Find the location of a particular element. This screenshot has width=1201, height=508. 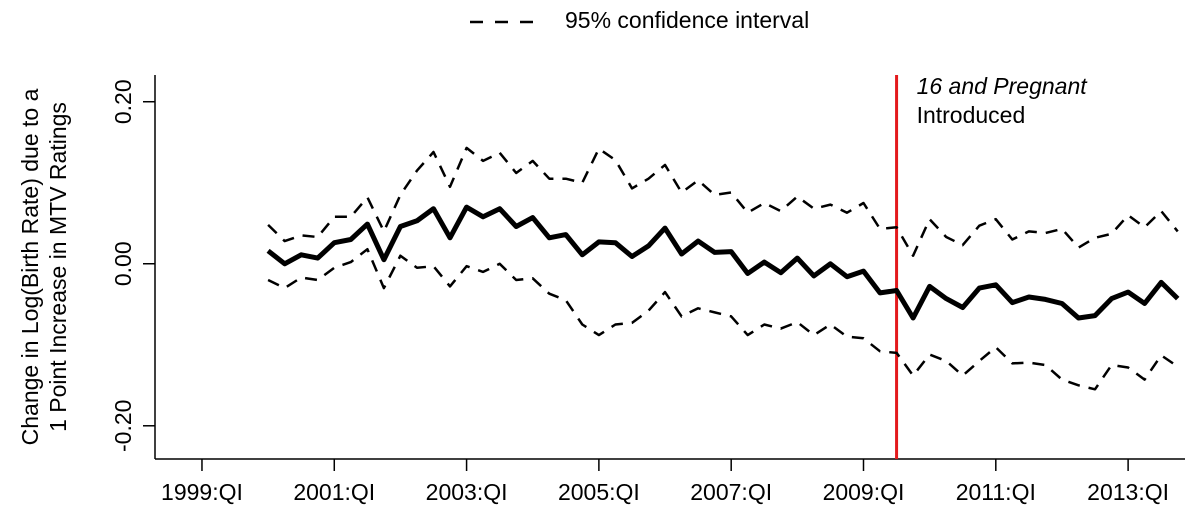

x-tick-label: 2011:QI is located at coordinates (996, 492).